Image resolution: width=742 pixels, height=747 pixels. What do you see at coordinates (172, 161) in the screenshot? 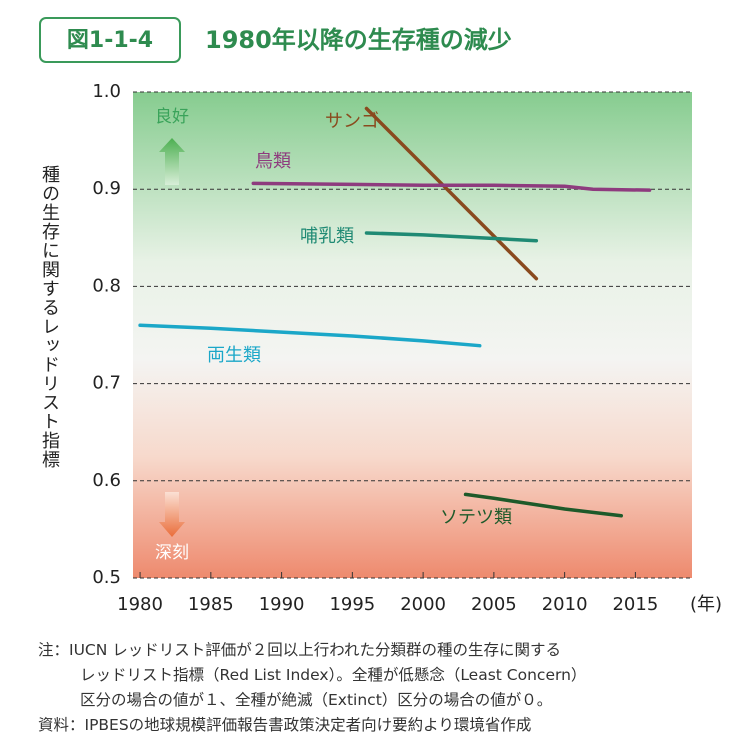
I see `arrow-up` at bounding box center [172, 161].